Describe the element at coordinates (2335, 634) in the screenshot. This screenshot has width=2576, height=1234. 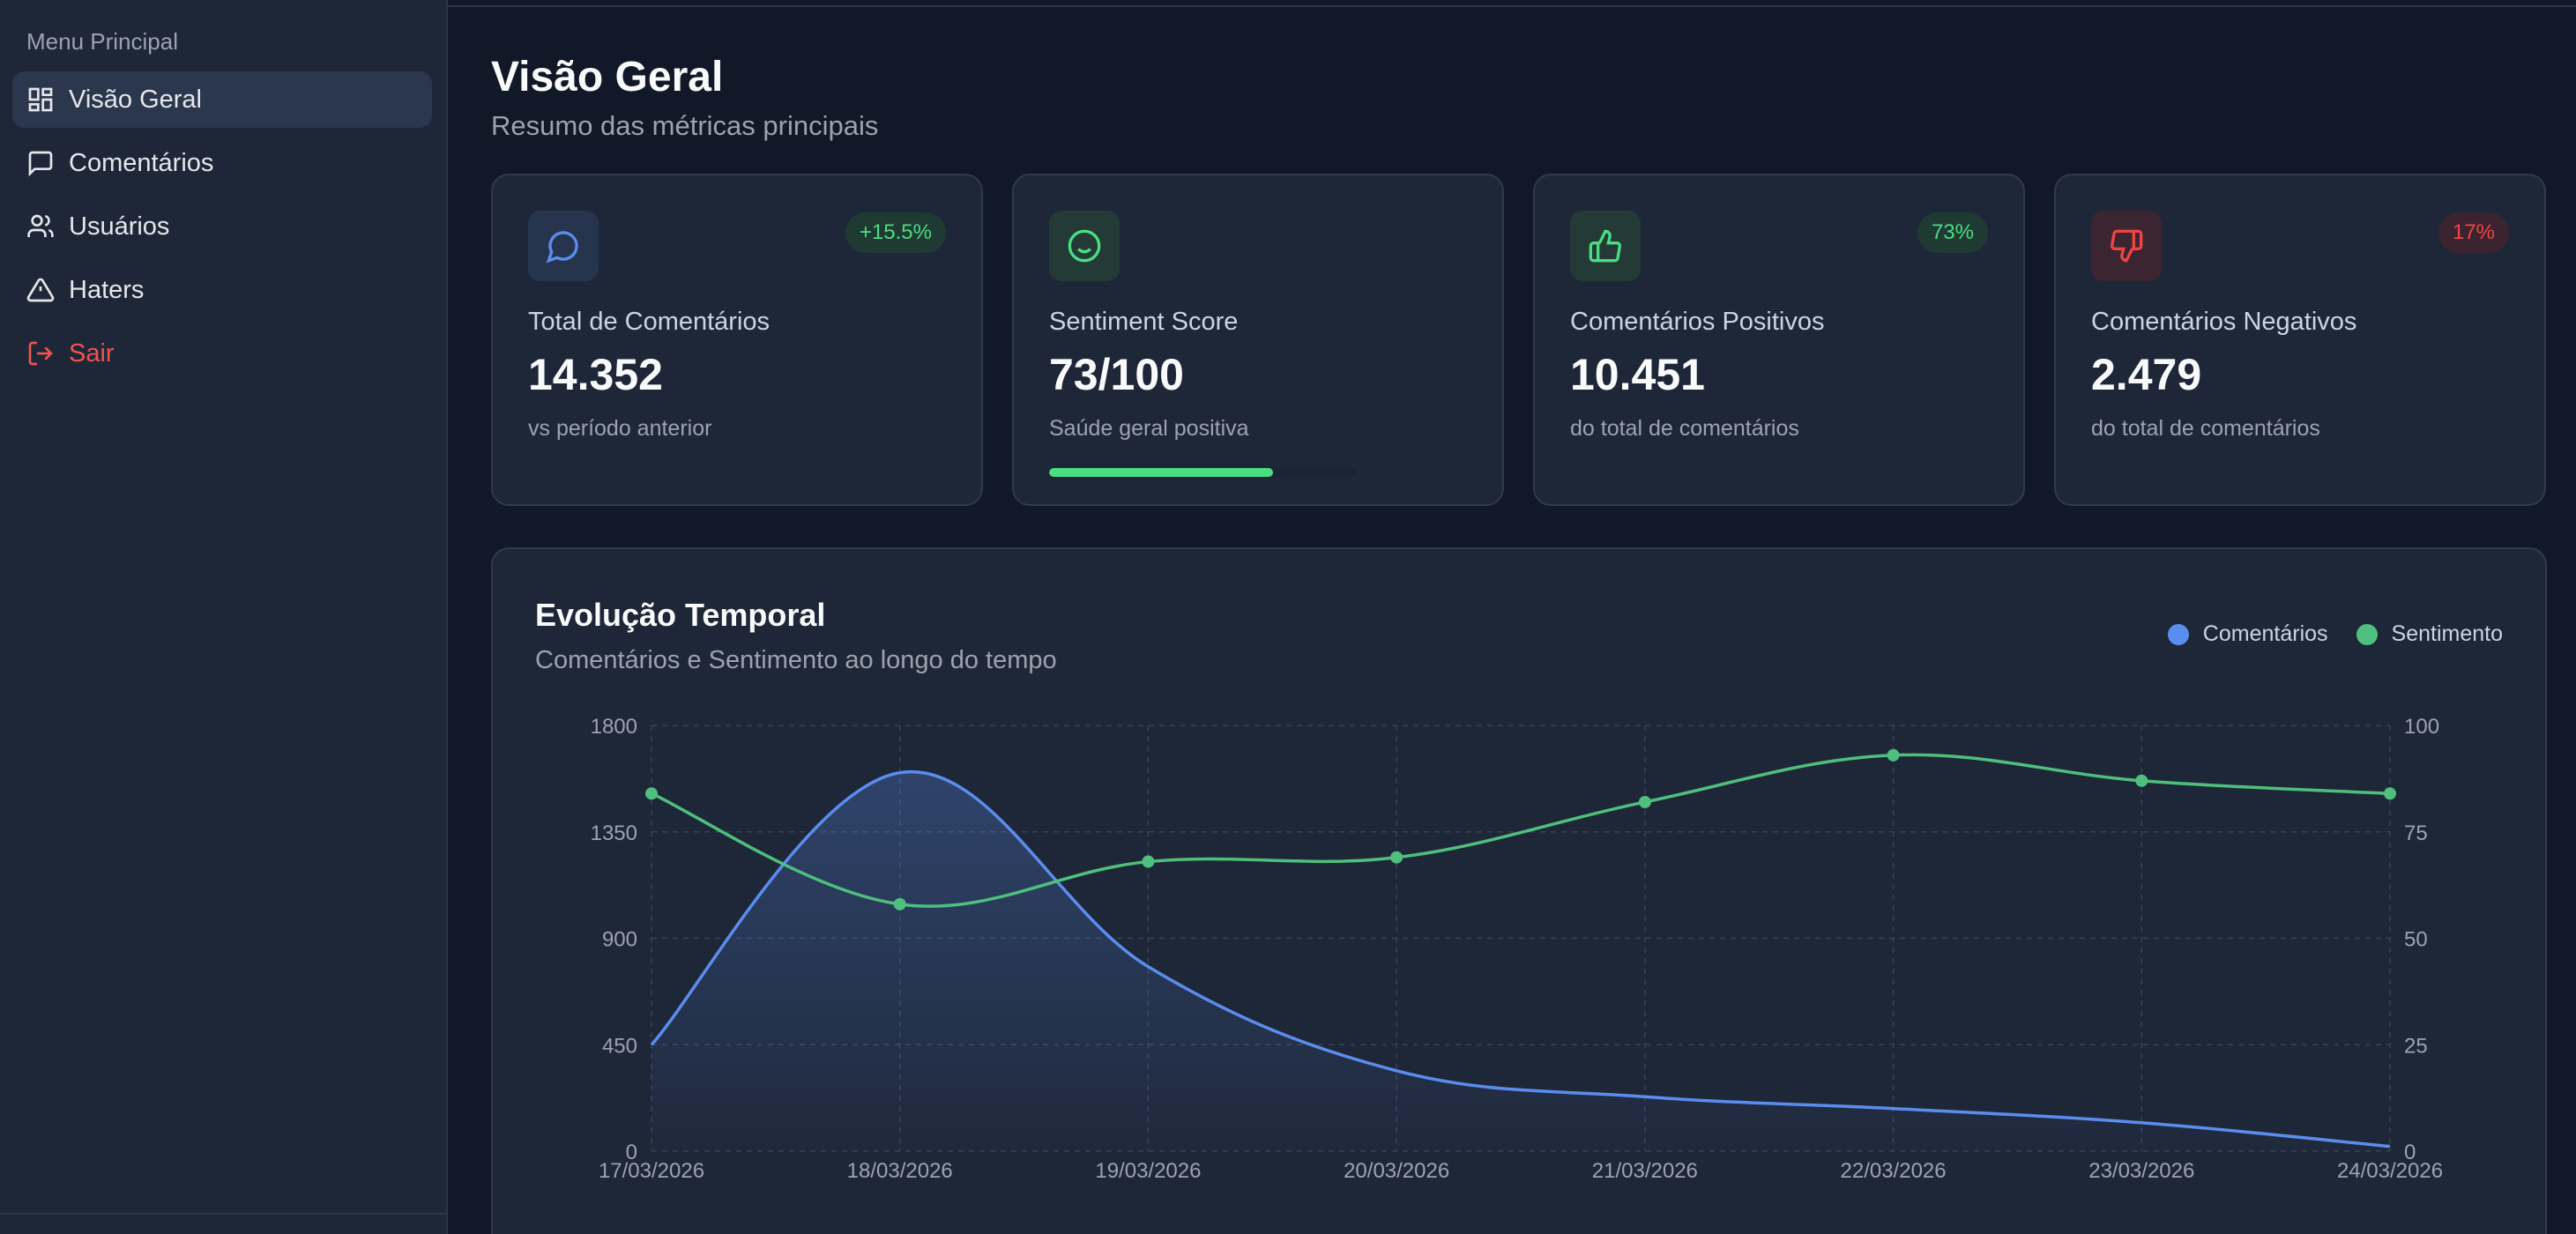
I see `chart-legend: Comentários Sentimento` at that location.